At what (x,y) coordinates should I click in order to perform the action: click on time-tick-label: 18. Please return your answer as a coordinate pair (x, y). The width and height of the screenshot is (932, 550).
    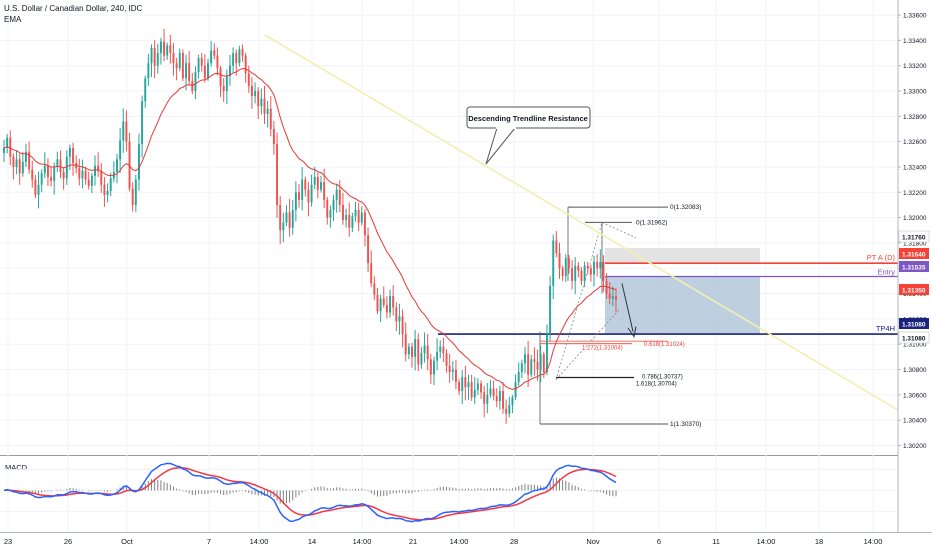
    Looking at the image, I should click on (819, 541).